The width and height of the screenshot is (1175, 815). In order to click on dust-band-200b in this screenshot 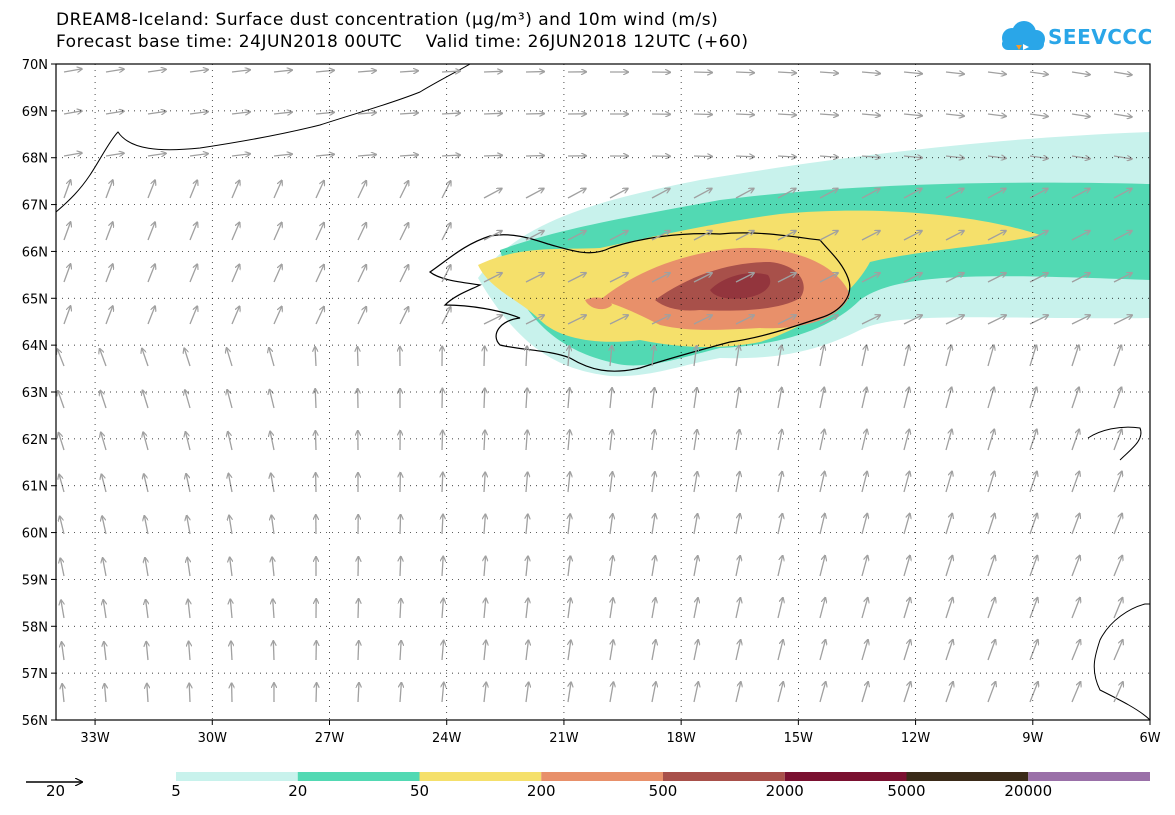, I will do `click(598, 303)`.